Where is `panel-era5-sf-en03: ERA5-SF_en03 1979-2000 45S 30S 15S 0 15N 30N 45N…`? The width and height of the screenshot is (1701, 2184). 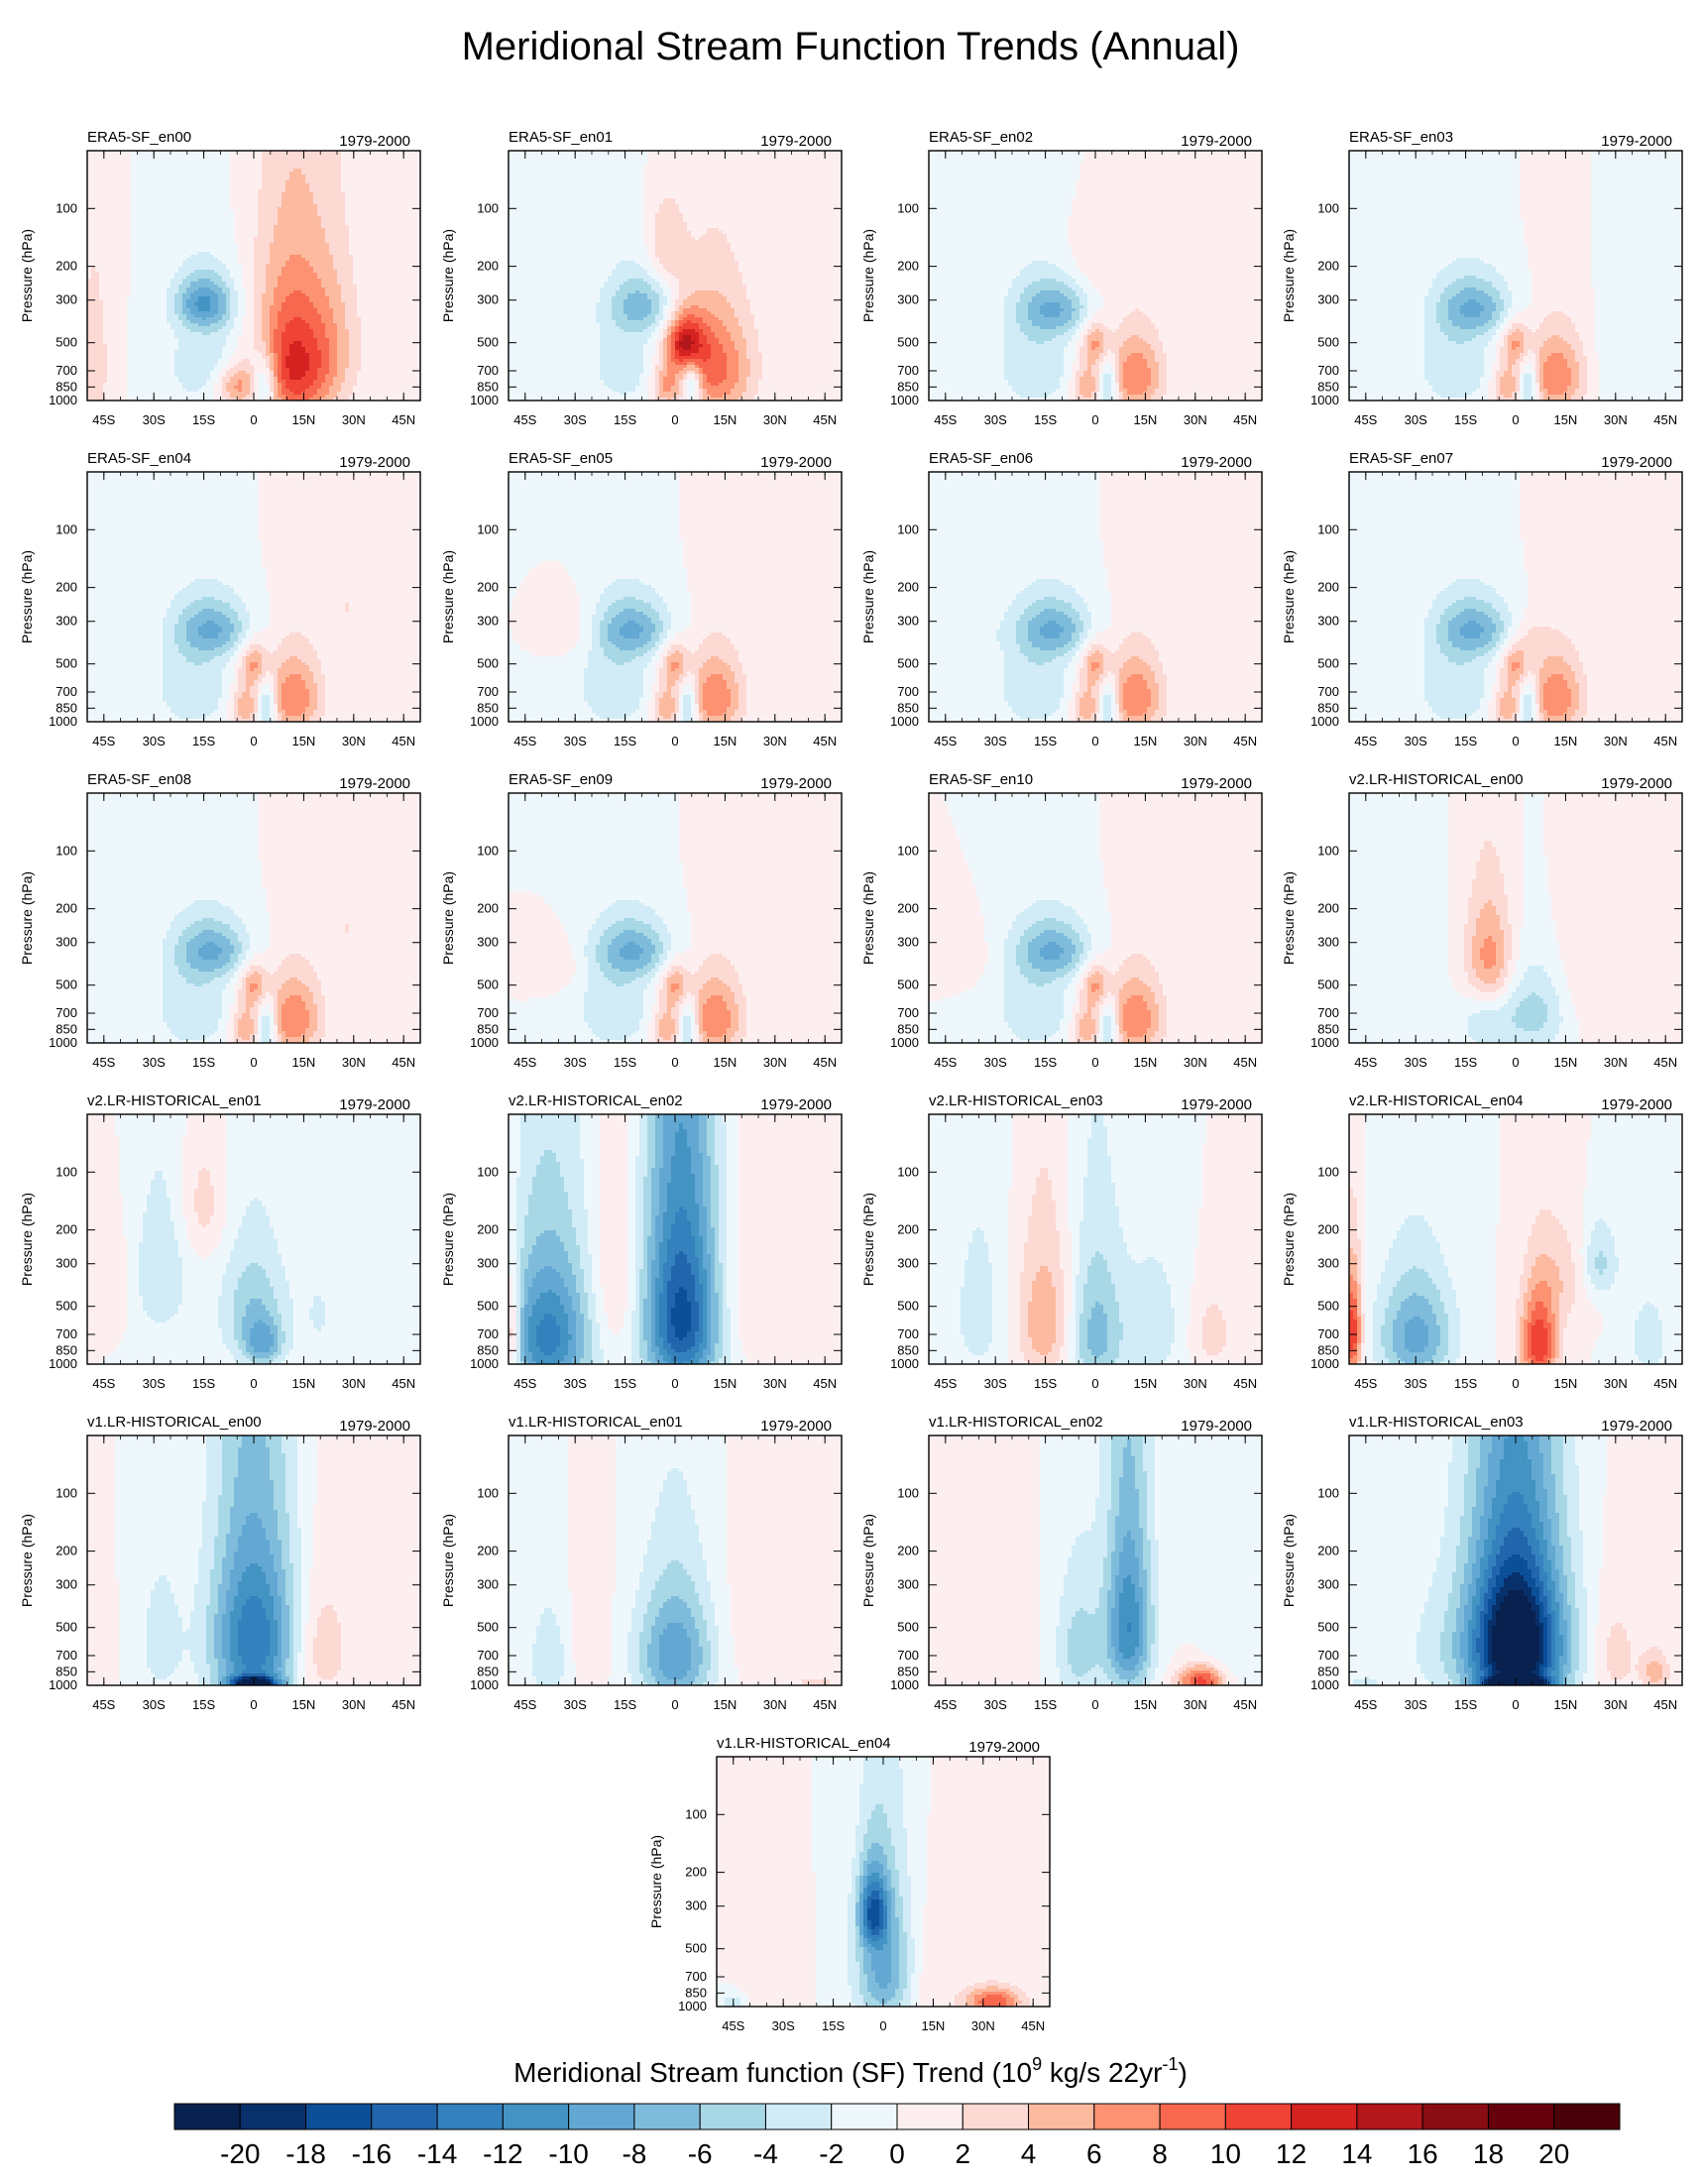
panel-era5-sf-en03: ERA5-SF_en03 1979-2000 45S 30S 15S 0 15N 30N 45N… is located at coordinates (1482, 278).